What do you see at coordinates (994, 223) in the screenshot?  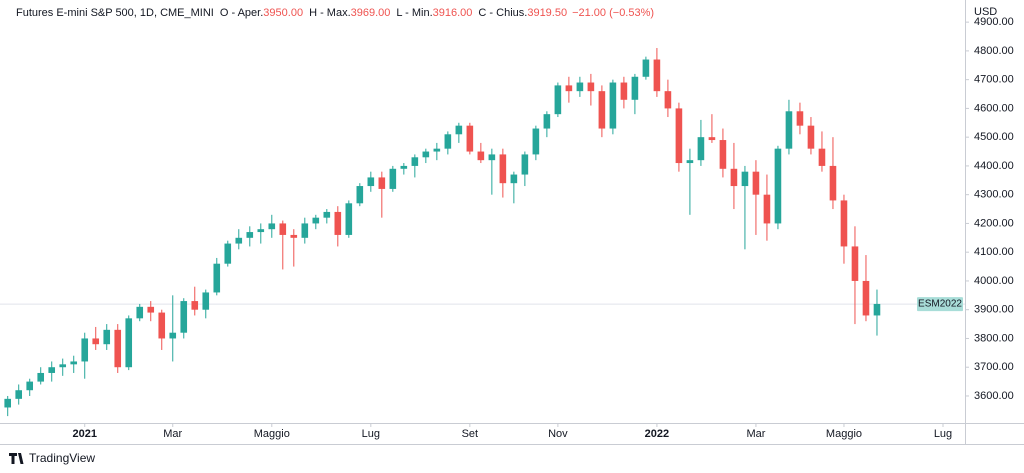 I see `y-tick-label: 4200.00` at bounding box center [994, 223].